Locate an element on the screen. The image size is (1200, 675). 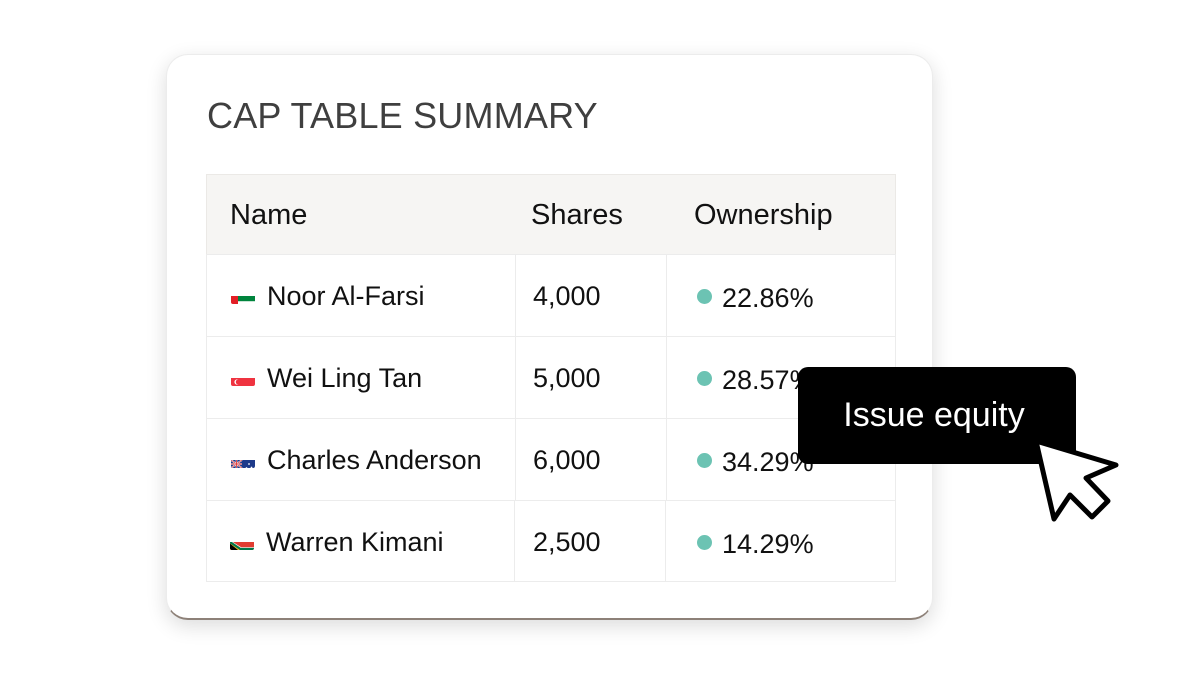
column-header-shares: Shares is located at coordinates (577, 215).